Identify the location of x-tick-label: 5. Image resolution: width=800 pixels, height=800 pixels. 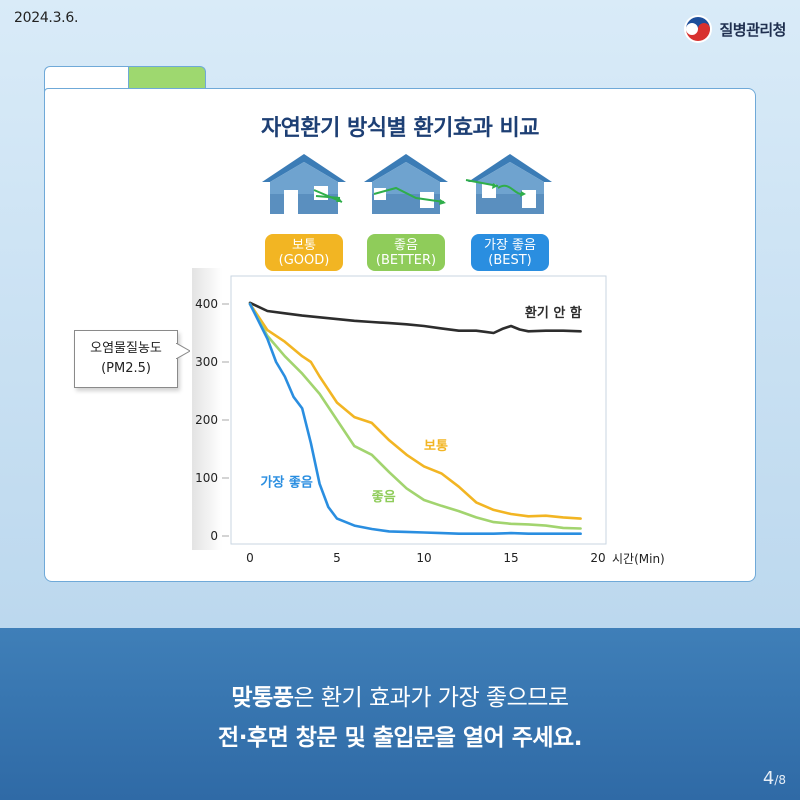
(337, 558).